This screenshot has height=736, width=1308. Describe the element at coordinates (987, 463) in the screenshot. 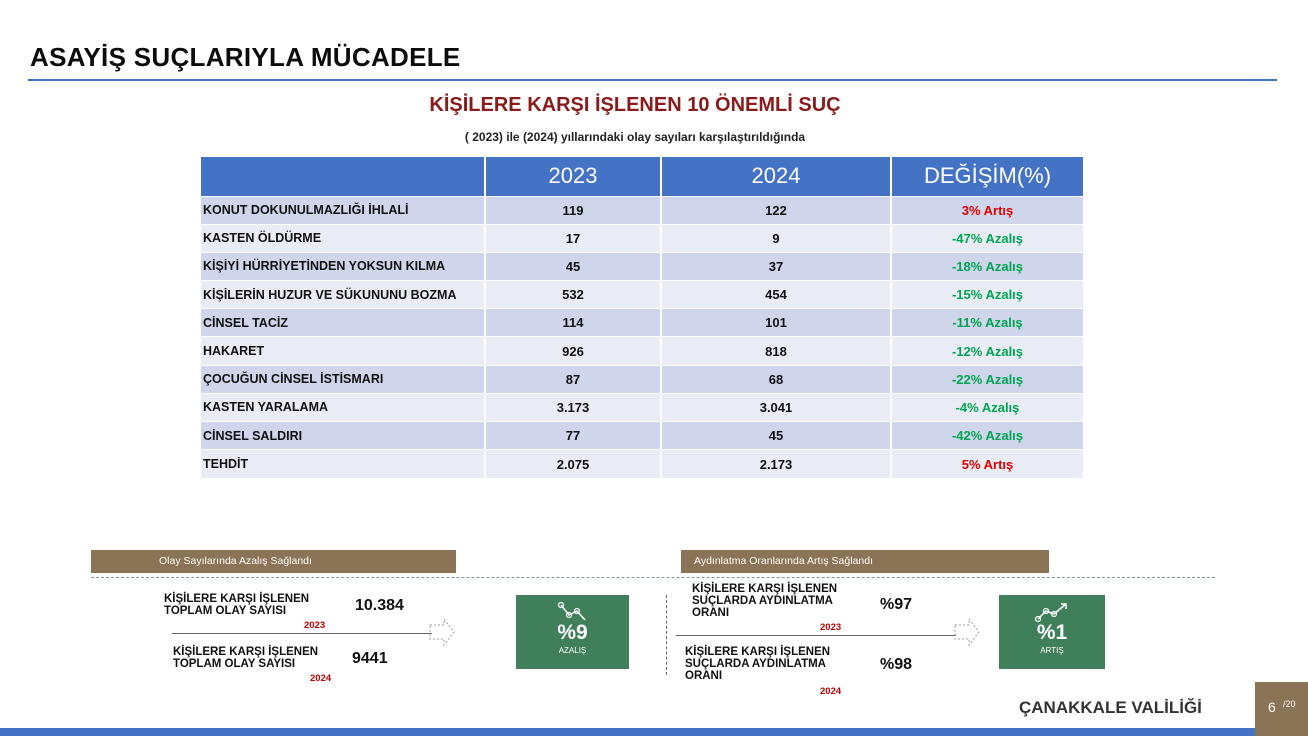

I see `change-cell: 5% Artış` at that location.